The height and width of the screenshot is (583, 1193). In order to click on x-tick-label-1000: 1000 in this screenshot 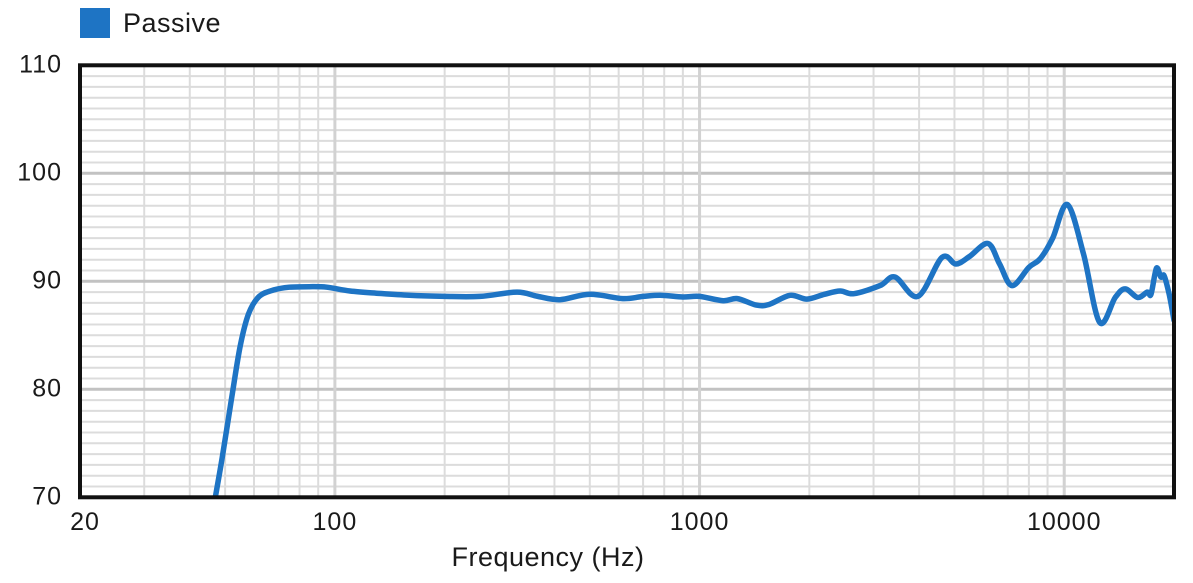, I will do `click(699, 522)`.